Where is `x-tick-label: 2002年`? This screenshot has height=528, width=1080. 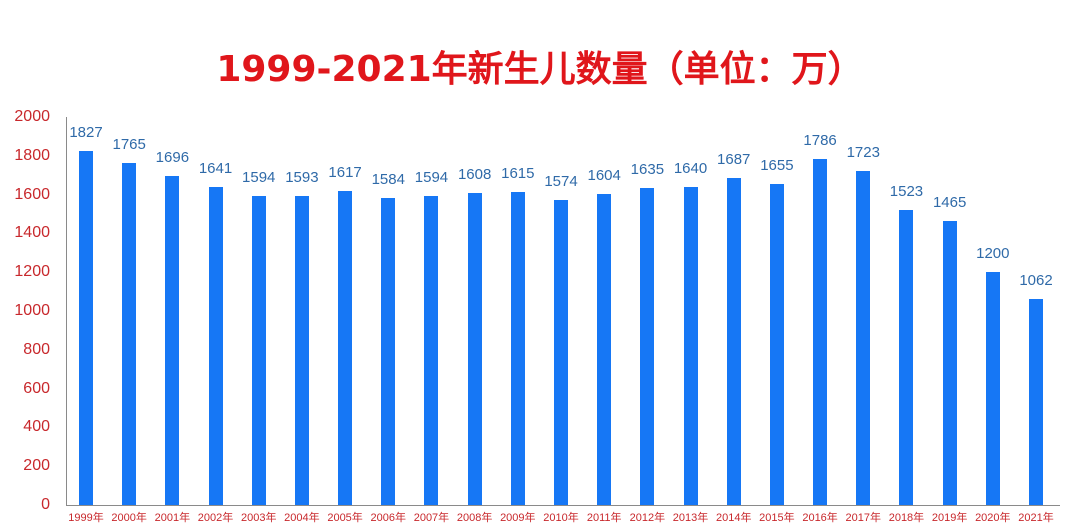 x-tick-label: 2002年 is located at coordinates (215, 518).